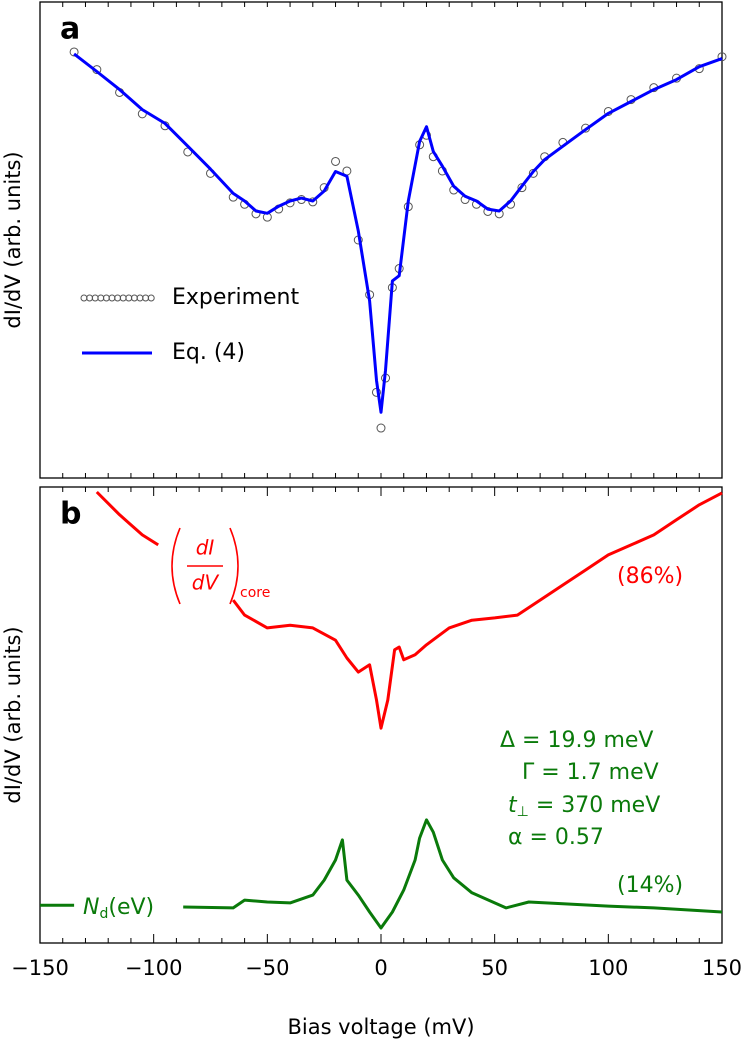 The image size is (747, 1049). I want to click on label-backdrop, so click(129, 908).